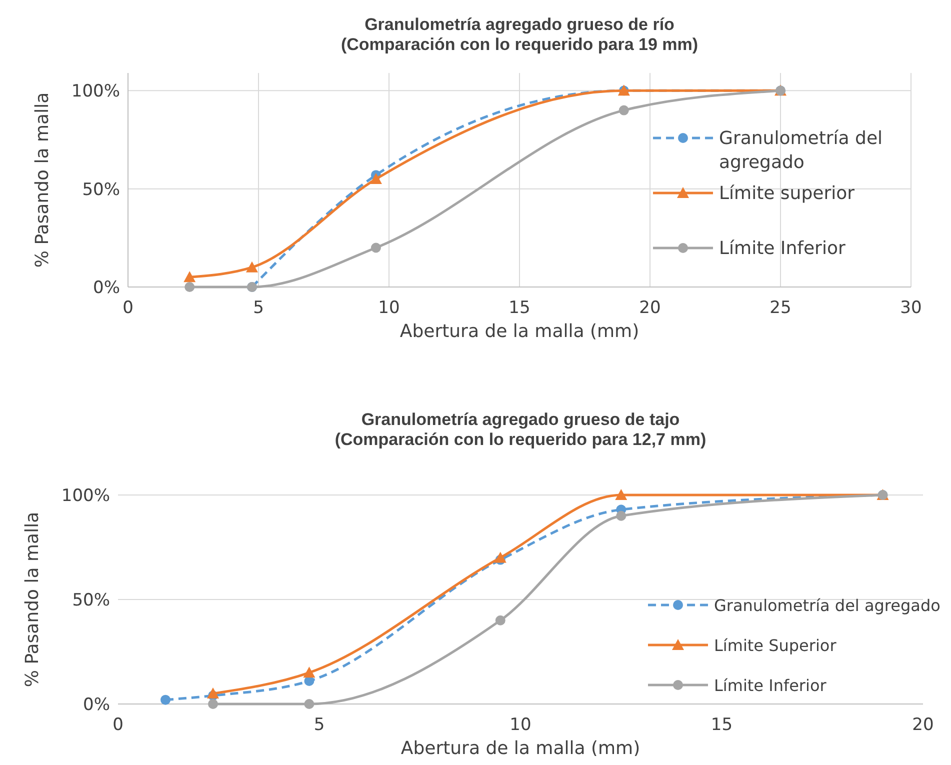 The width and height of the screenshot is (951, 765). Describe the element at coordinates (787, 193) in the screenshot. I see `legend-label: Límite superior` at that location.